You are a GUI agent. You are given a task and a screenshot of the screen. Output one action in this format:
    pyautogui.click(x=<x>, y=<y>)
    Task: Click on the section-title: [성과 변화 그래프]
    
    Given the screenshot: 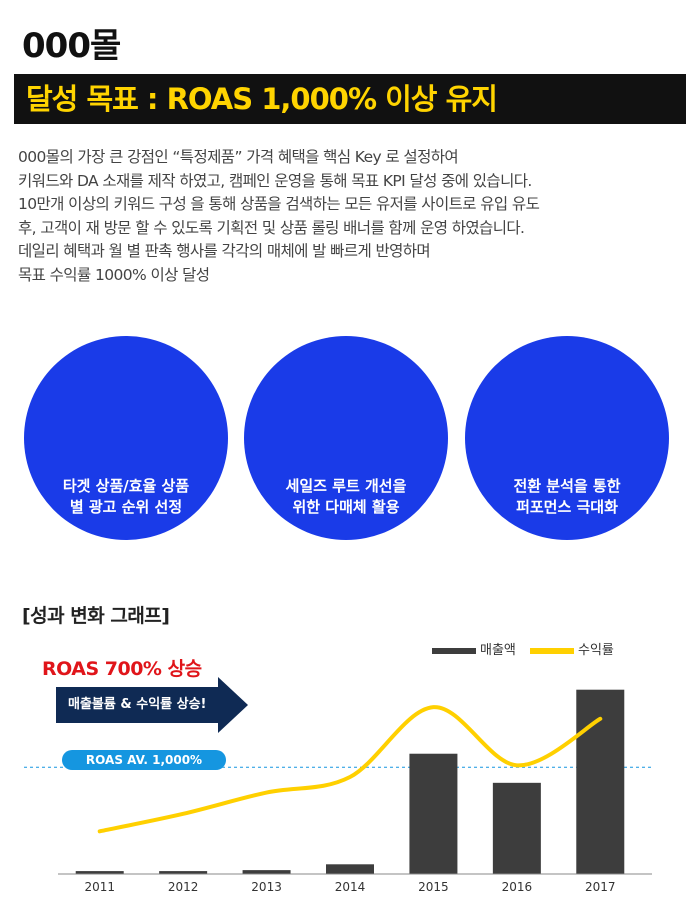 What is the action you would take?
    pyautogui.click(x=96, y=616)
    